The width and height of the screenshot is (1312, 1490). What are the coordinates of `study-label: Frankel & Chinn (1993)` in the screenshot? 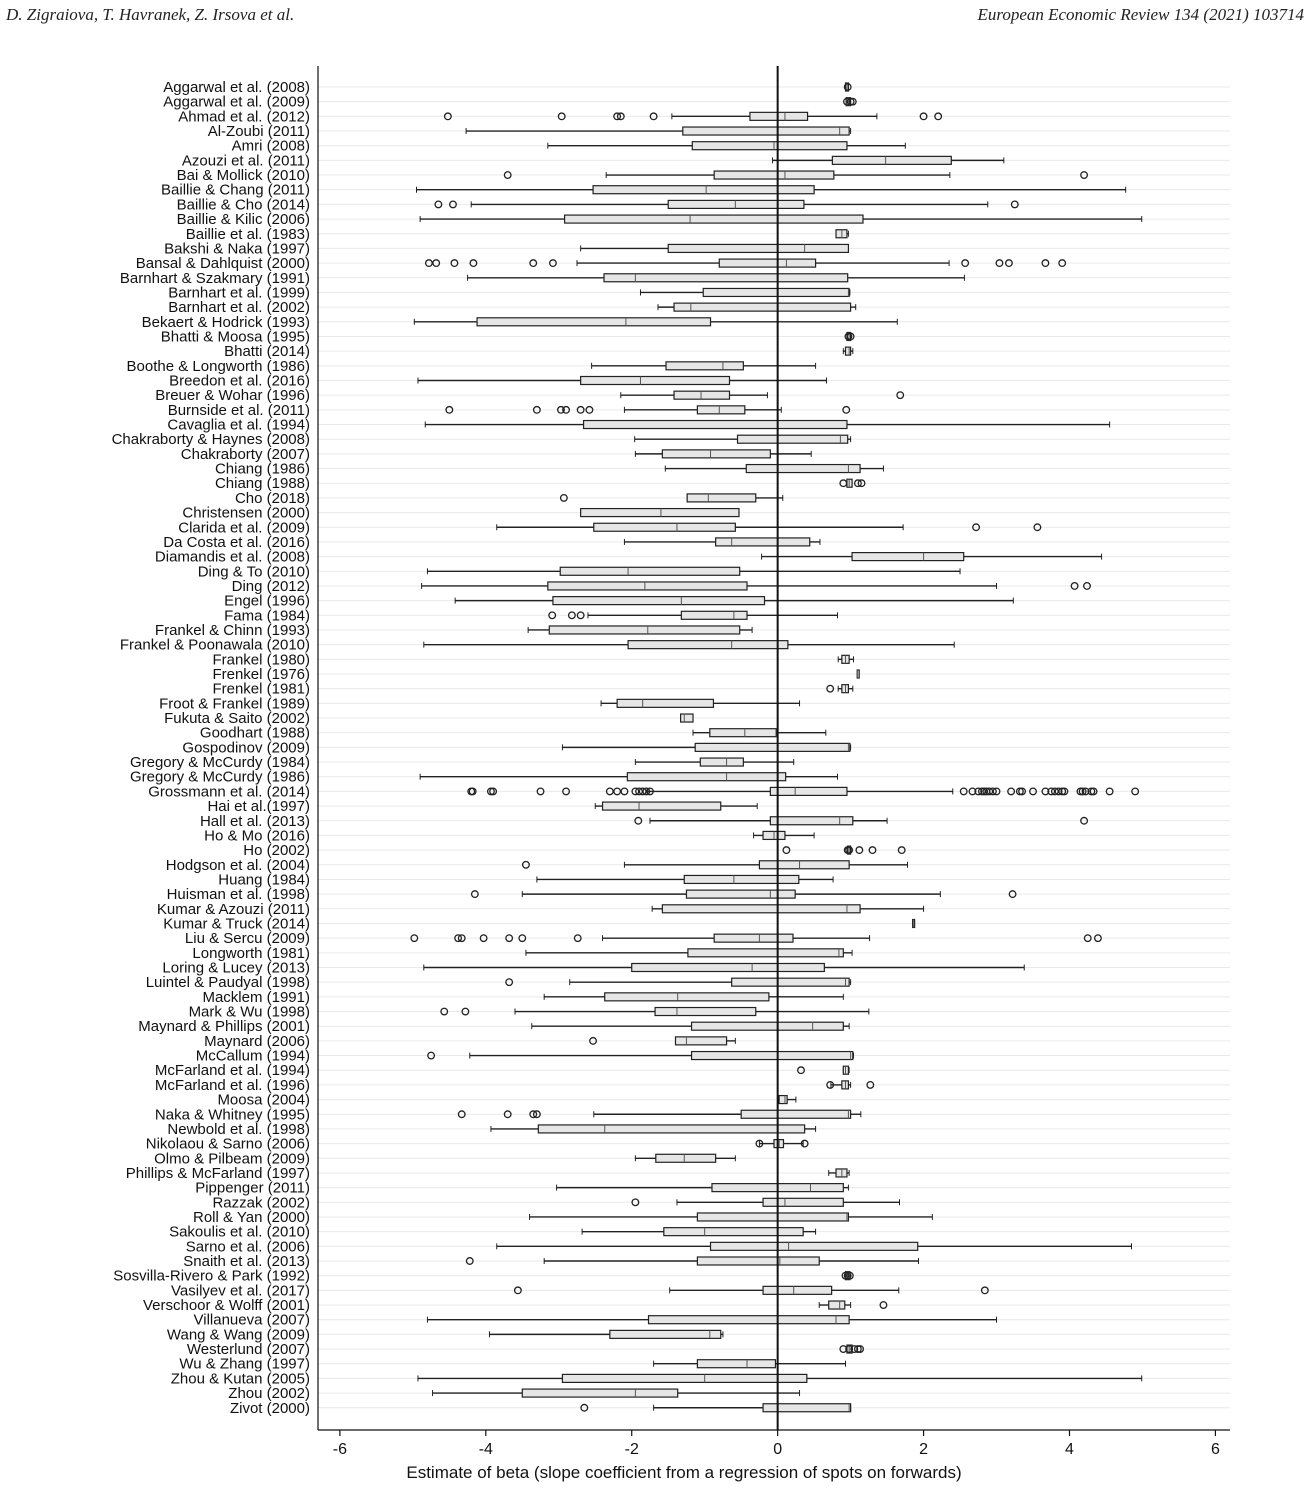 It's located at (232, 630).